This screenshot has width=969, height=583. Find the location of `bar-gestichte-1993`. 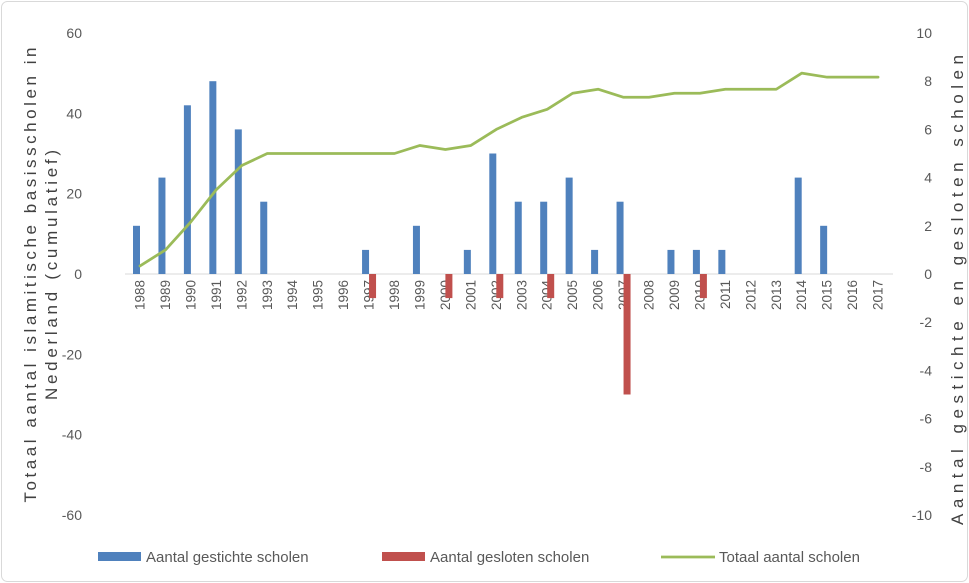

bar-gestichte-1993 is located at coordinates (264, 237).